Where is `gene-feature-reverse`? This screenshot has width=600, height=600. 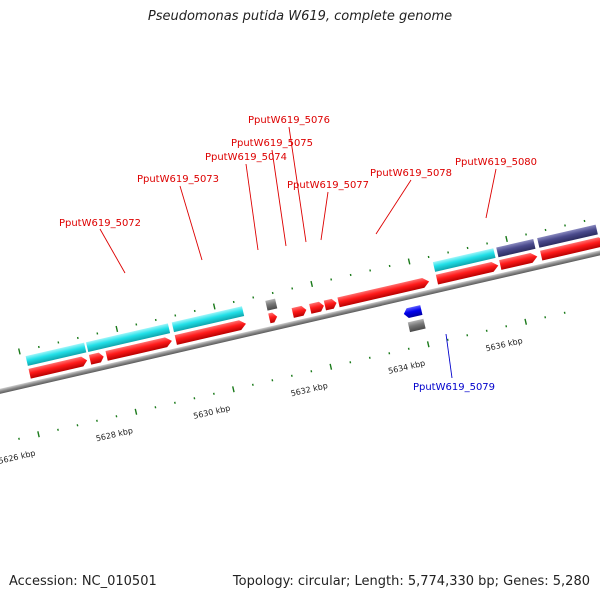 gene-feature-reverse is located at coordinates (416, 325).